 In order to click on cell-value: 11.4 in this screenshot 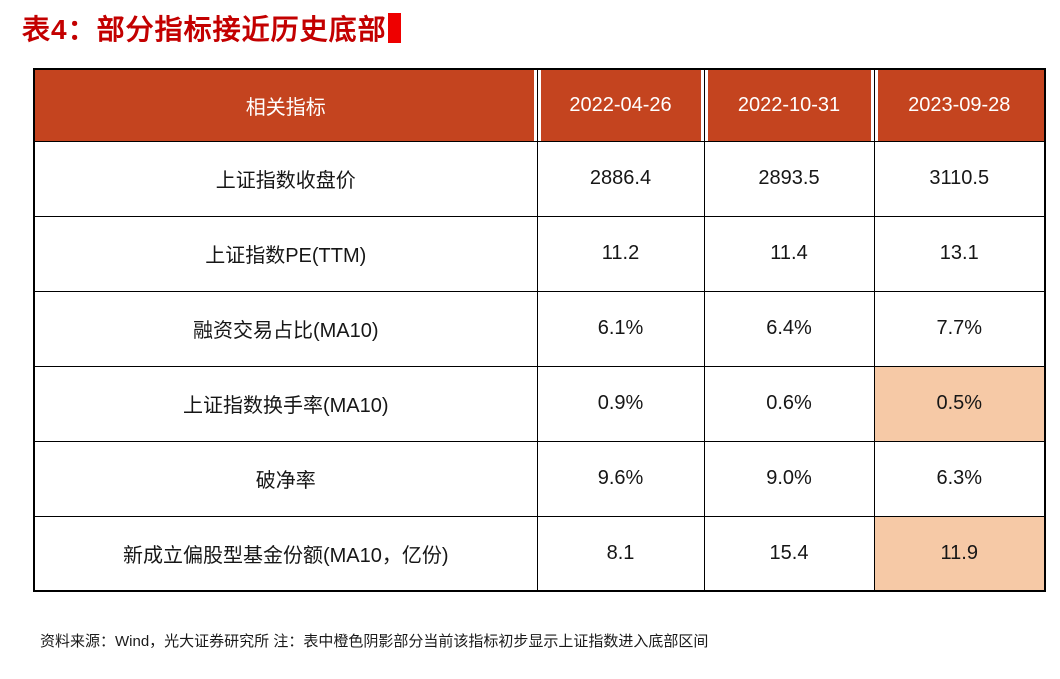, I will do `click(789, 253)`.